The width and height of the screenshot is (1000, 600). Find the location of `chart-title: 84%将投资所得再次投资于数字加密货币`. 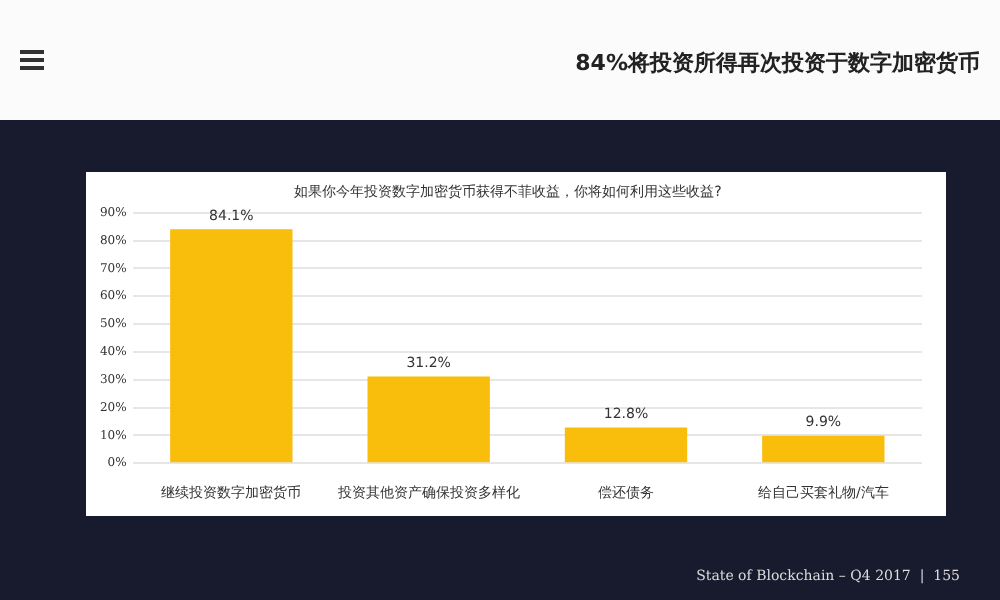

chart-title: 84%将投资所得再次投资于数字加密货币 is located at coordinates (777, 63).